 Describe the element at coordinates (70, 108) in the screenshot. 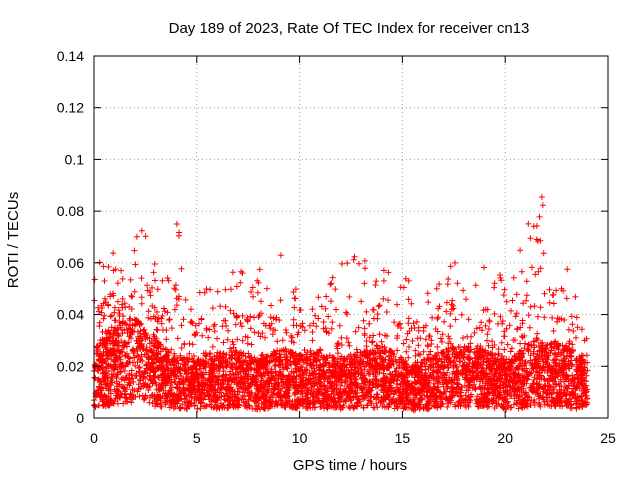

I see `y-tick-label: 0.12` at that location.